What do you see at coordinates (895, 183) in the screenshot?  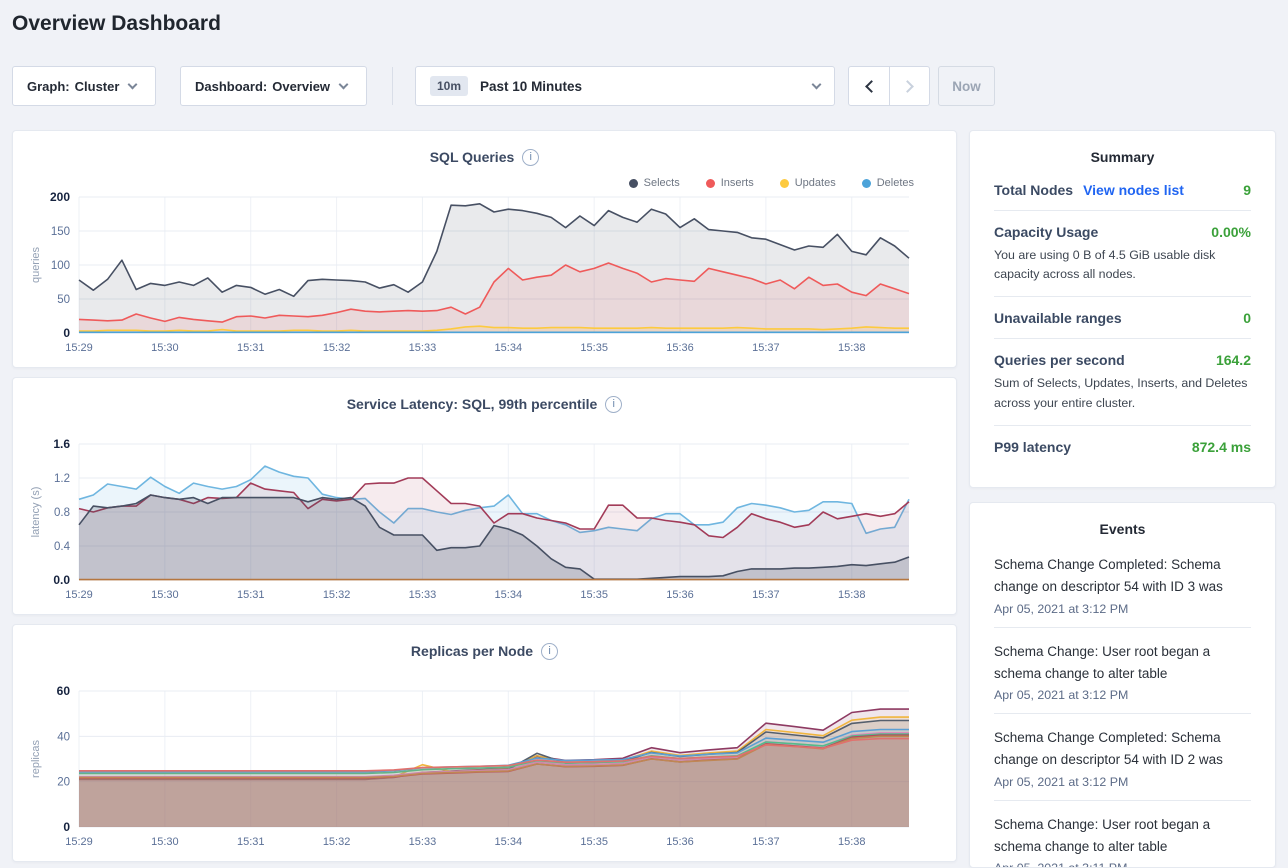 I see `legend-label: Deletes` at bounding box center [895, 183].